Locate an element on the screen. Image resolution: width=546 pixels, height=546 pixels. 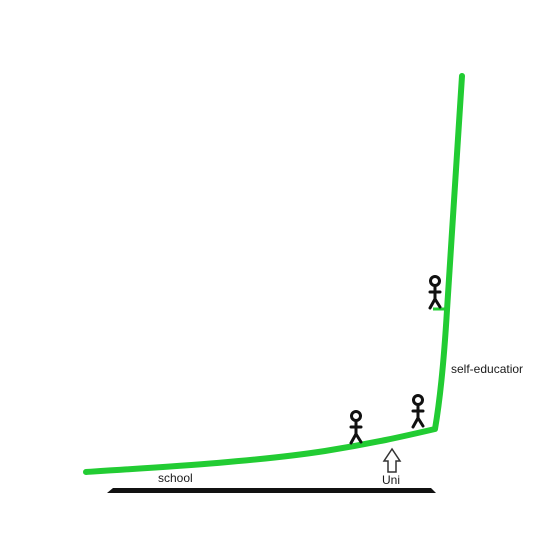
self-education-label: self-educatior is located at coordinates (487, 369).